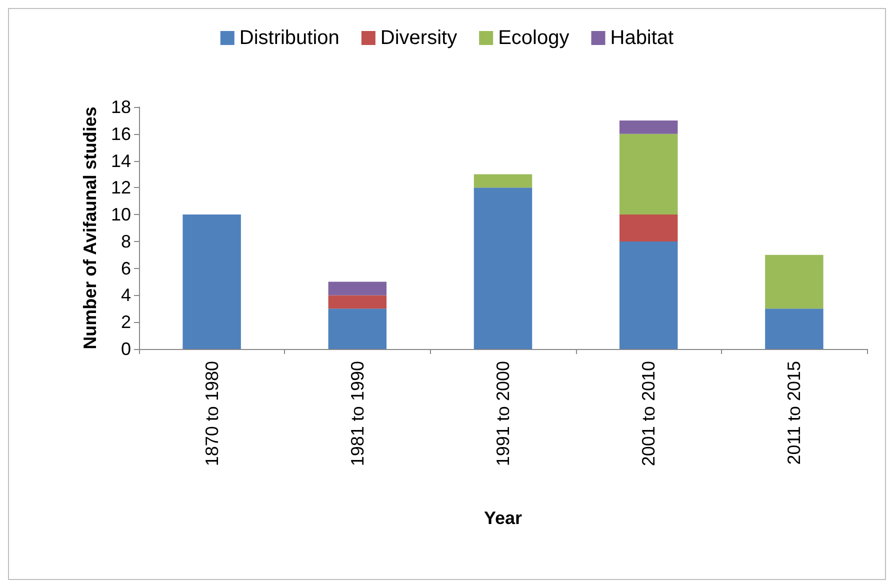 The height and width of the screenshot is (588, 894). Describe the element at coordinates (120, 160) in the screenshot. I see `y-tick-label: 14` at that location.